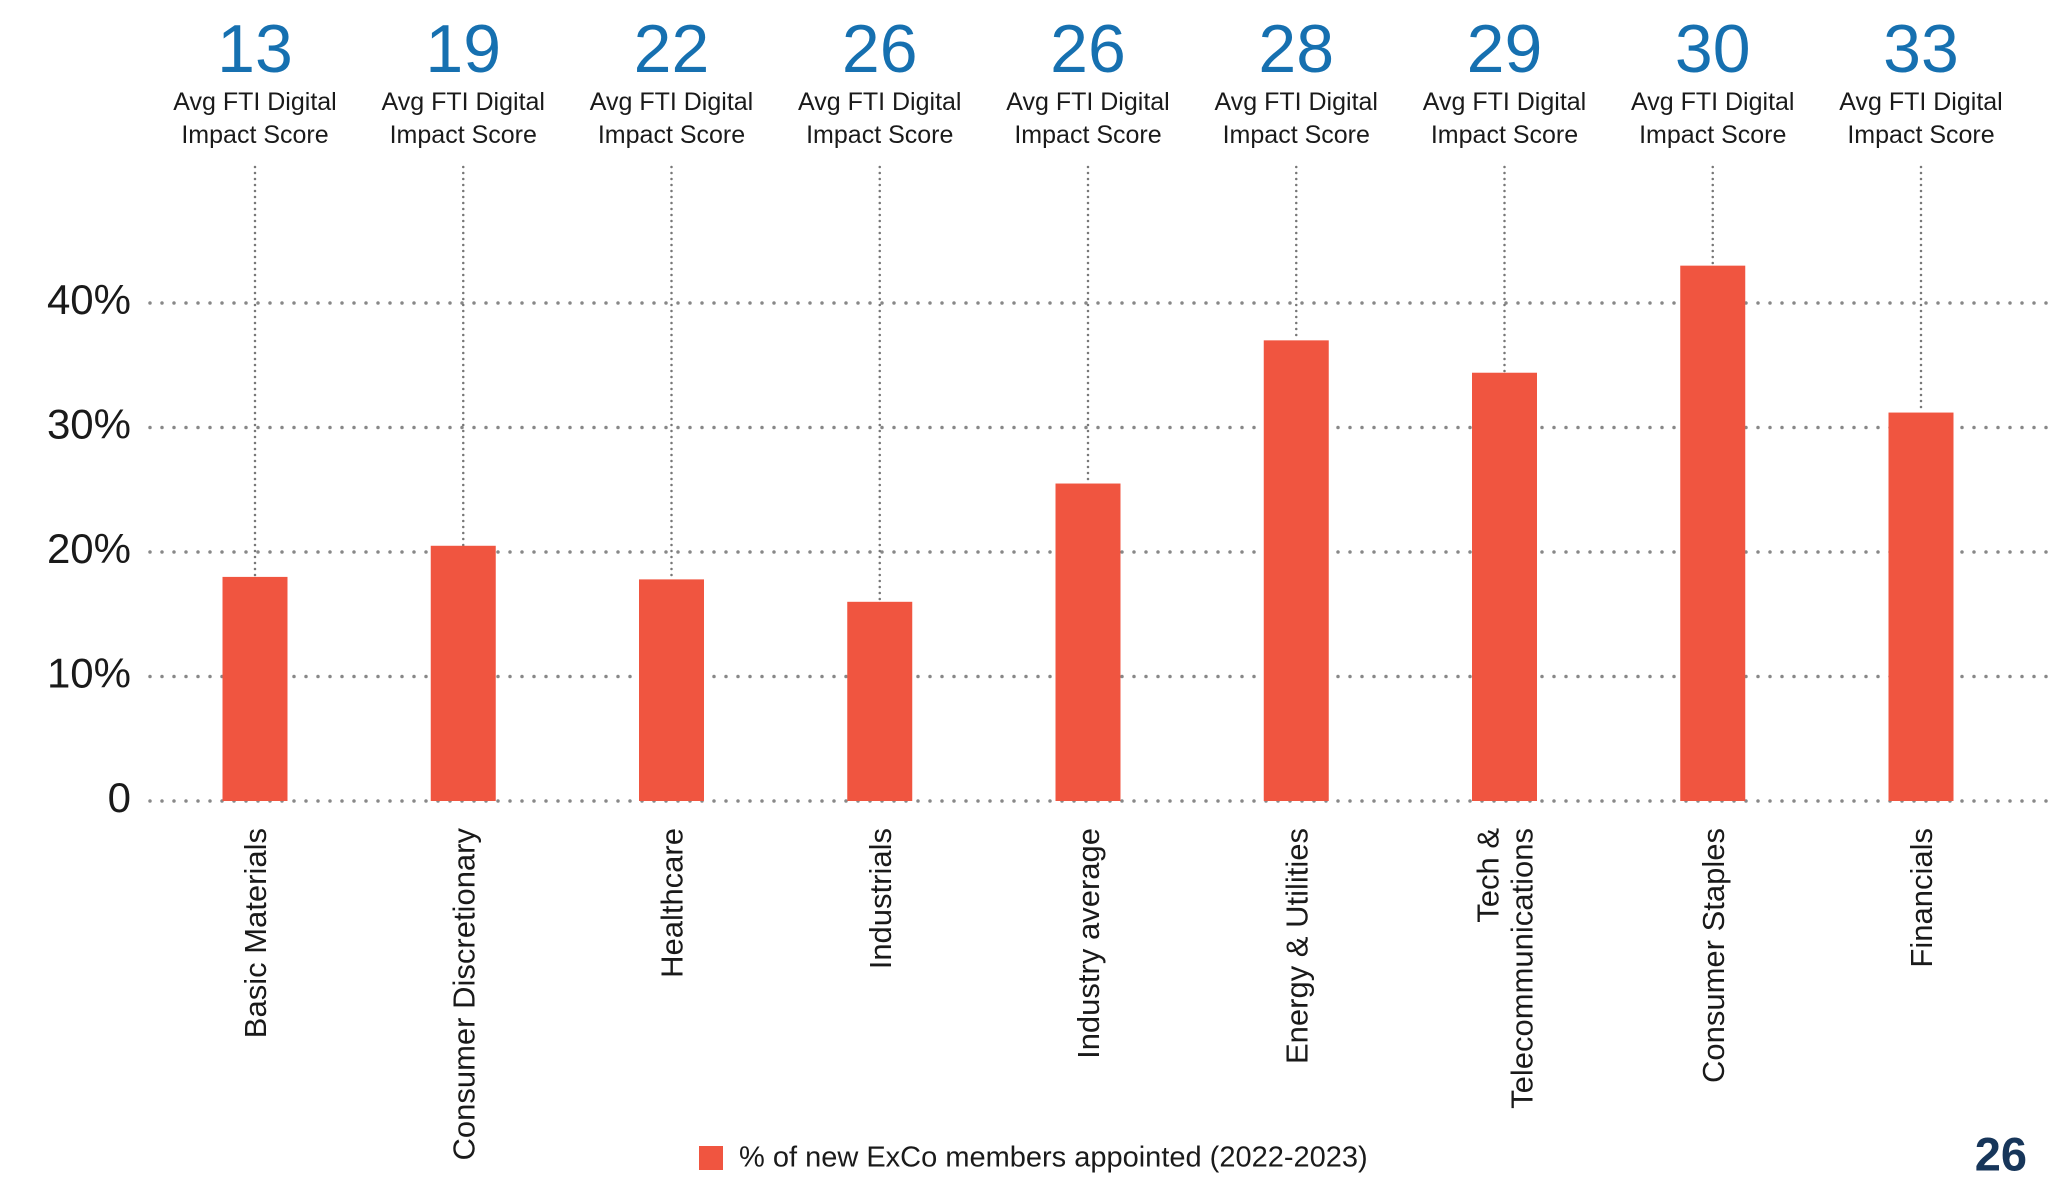 The image size is (2050, 1182). What do you see at coordinates (880, 898) in the screenshot?
I see `x-tick-label: Industrials` at bounding box center [880, 898].